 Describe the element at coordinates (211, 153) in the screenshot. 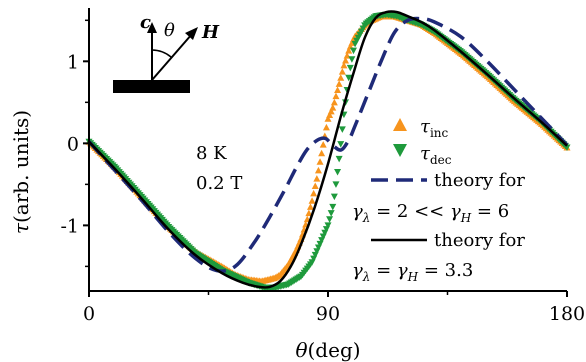

I see `temperature-annotation: 8 K` at that location.